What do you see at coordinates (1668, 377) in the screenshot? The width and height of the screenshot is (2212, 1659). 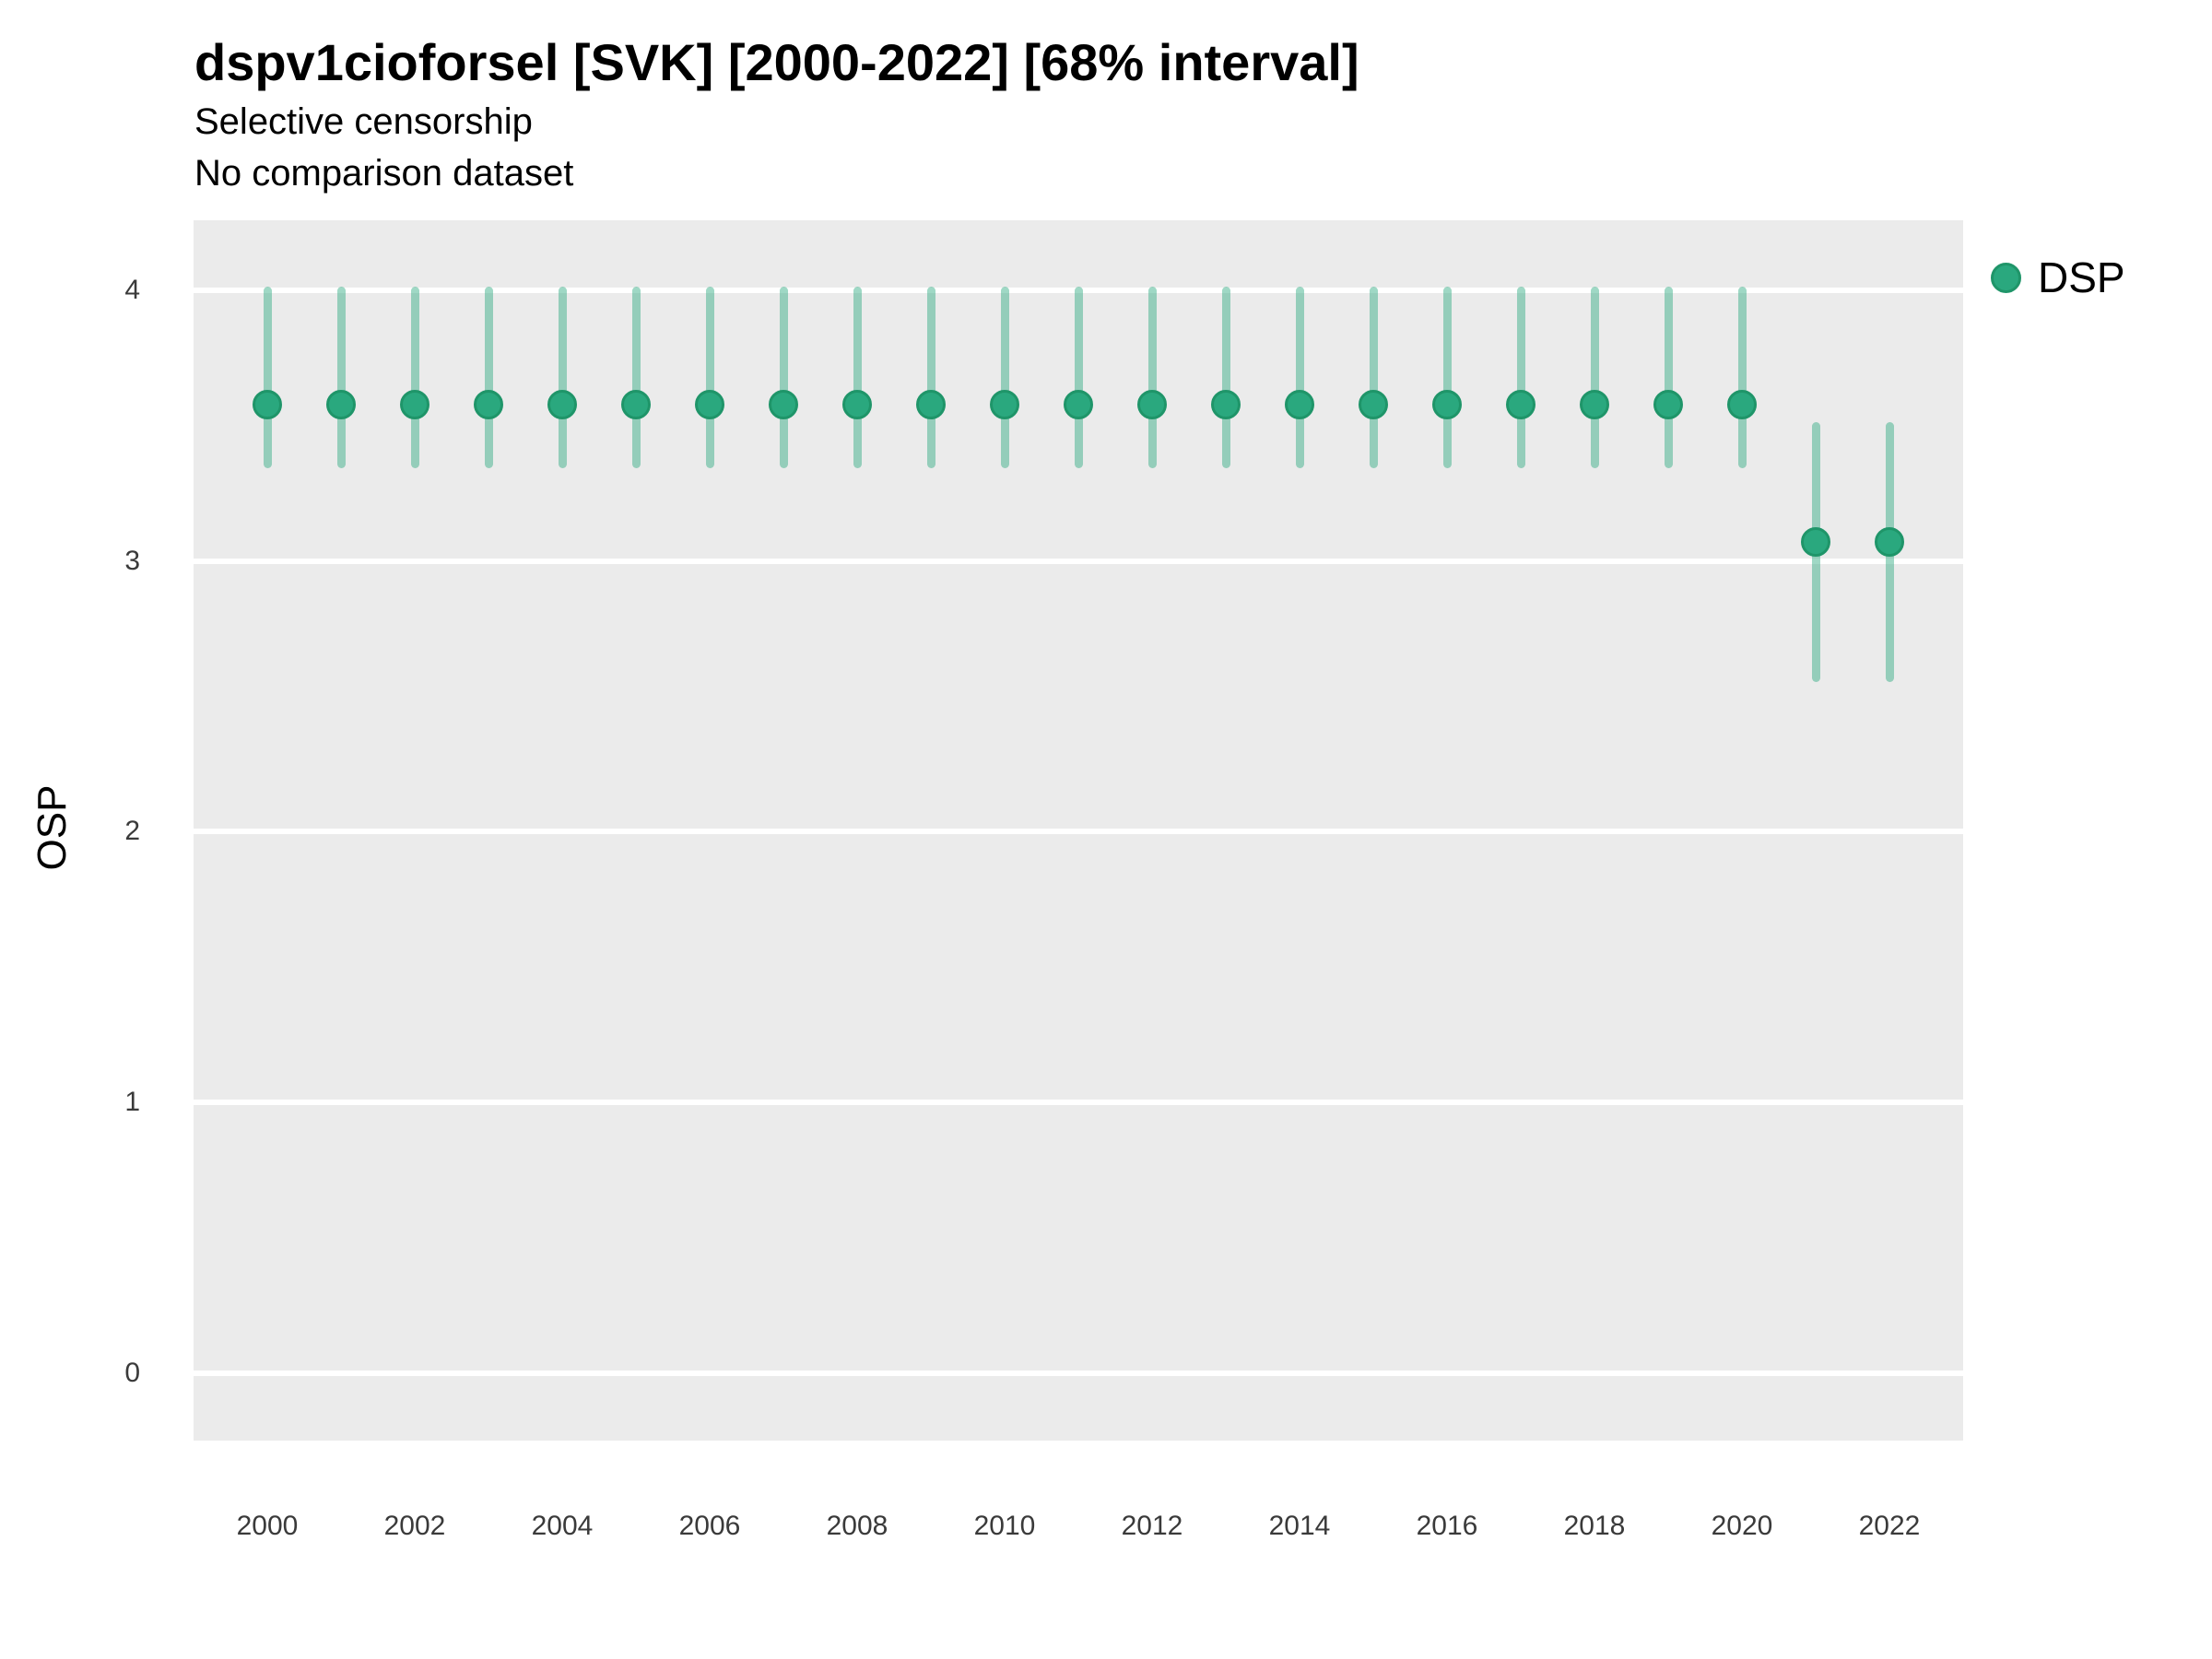 I see `interval-bar-2019` at bounding box center [1668, 377].